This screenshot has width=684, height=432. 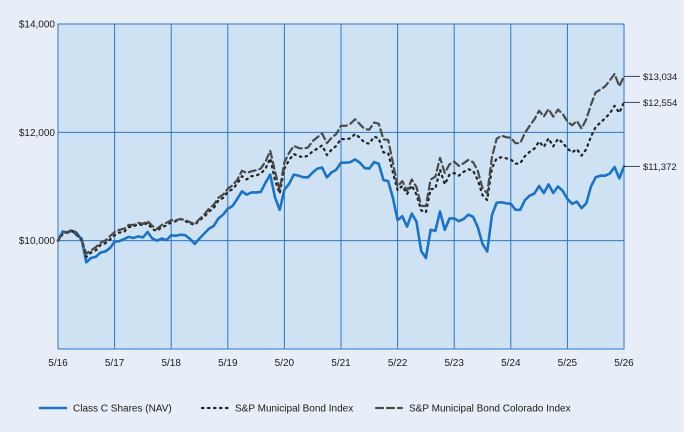 What do you see at coordinates (171, 363) in the screenshot?
I see `x-tick-label: 5/18` at bounding box center [171, 363].